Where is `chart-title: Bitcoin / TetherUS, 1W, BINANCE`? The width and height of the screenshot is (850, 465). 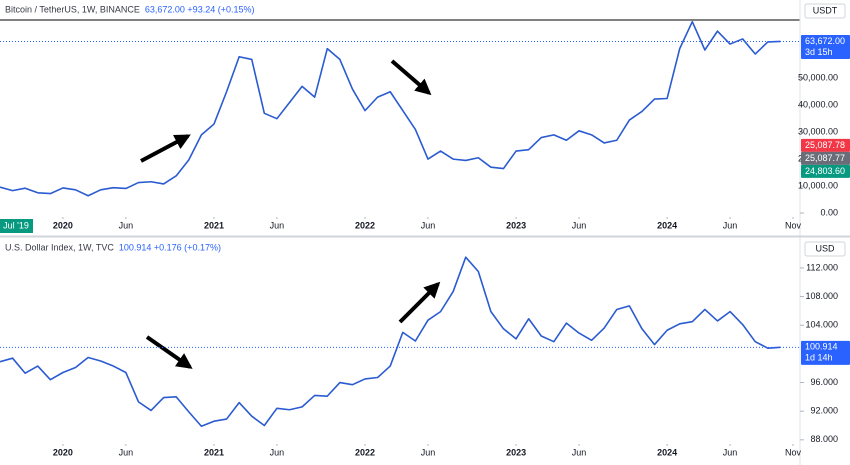 chart-title: Bitcoin / TetherUS, 1W, BINANCE is located at coordinates (72, 9).